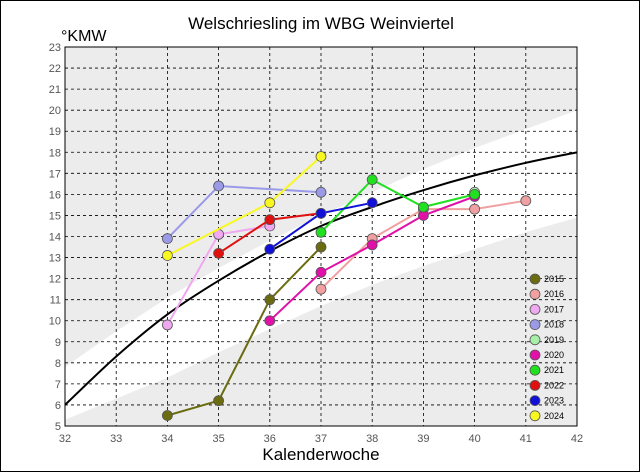 Image resolution: width=640 pixels, height=472 pixels. What do you see at coordinates (55, 174) in the screenshot?
I see `y-tick-label: 17` at bounding box center [55, 174].